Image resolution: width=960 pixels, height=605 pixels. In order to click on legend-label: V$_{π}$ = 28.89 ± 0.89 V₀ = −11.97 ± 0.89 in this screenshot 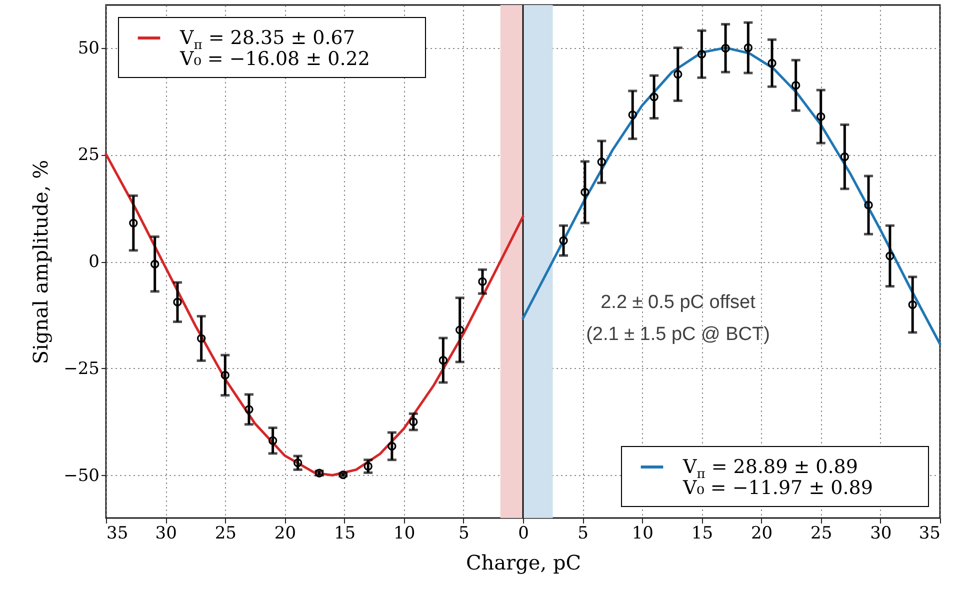, I will do `click(777, 477)`.